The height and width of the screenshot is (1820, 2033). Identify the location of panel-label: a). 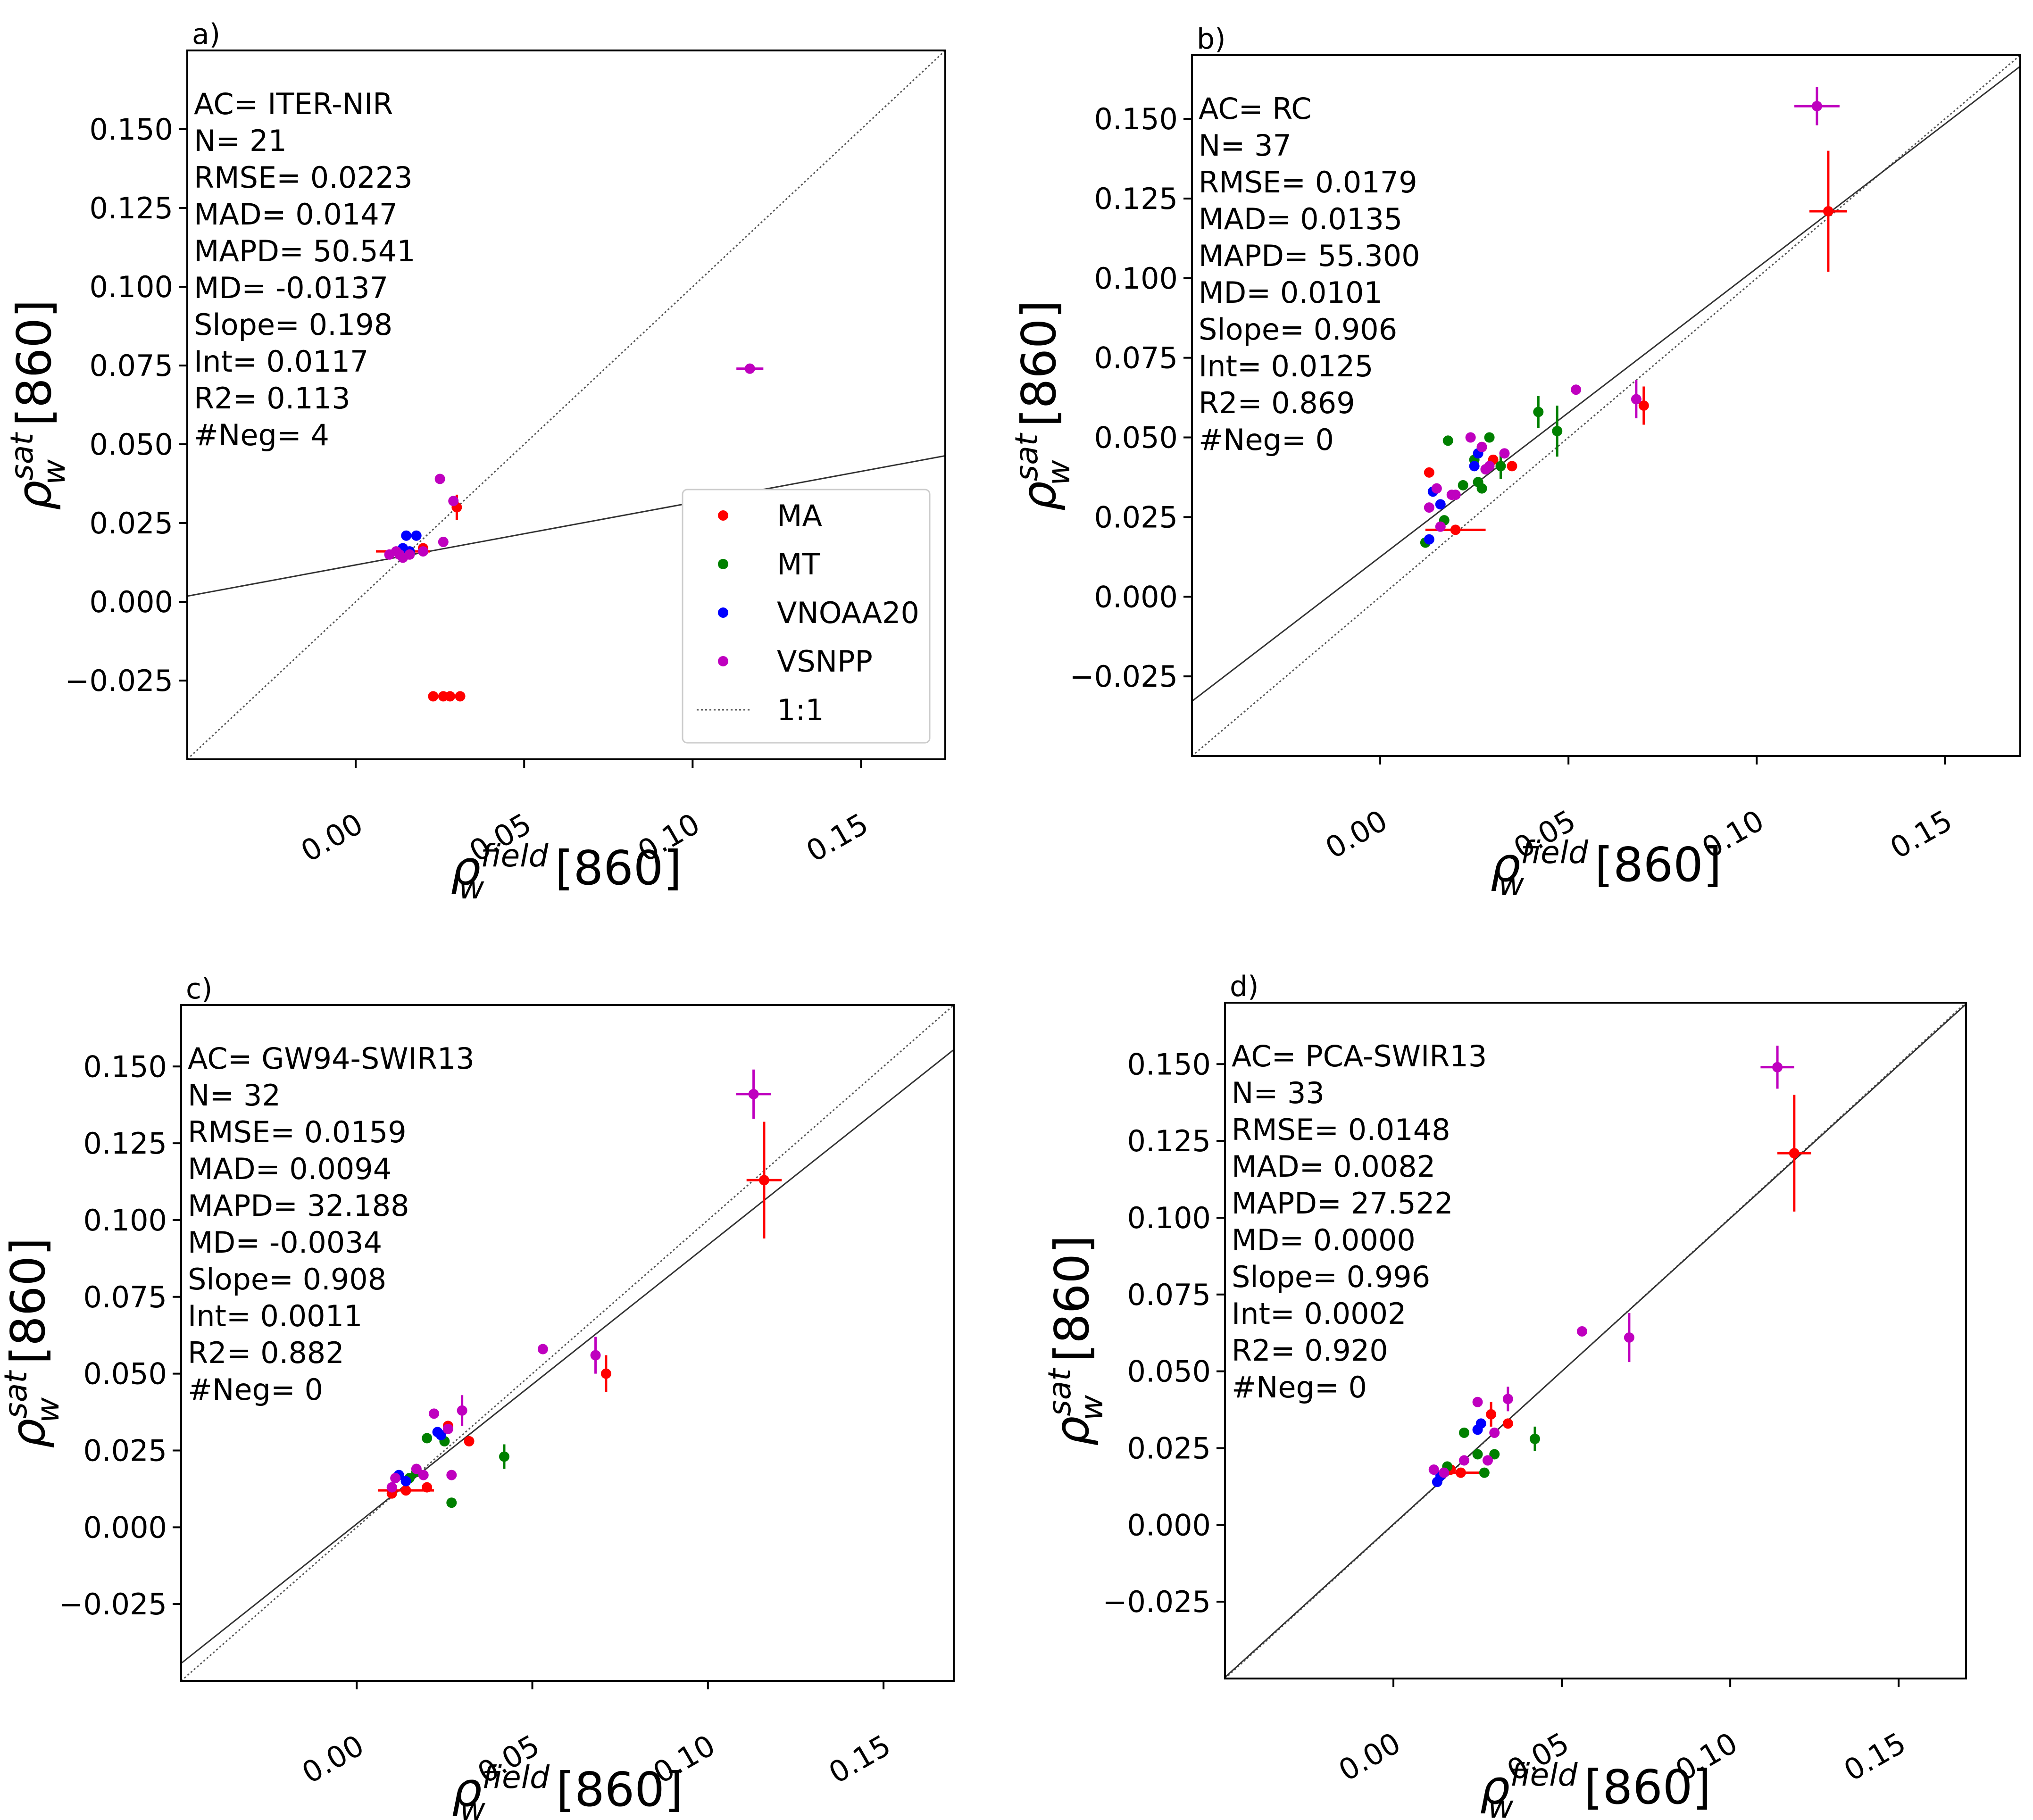
(206, 34).